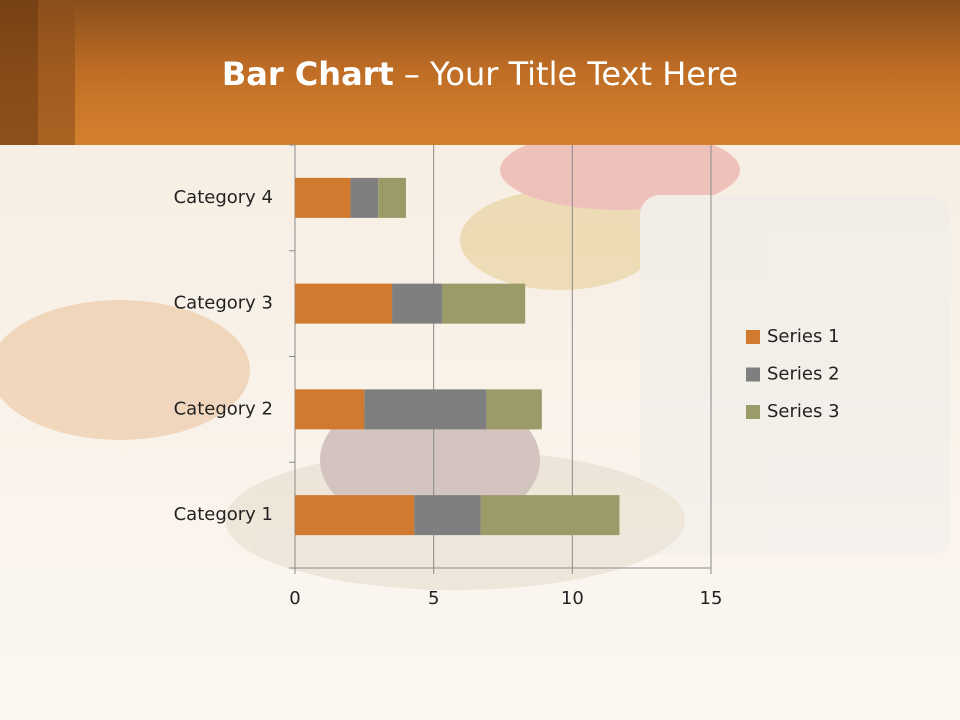  Describe the element at coordinates (294, 598) in the screenshot. I see `x-tick-label: 0` at that location.